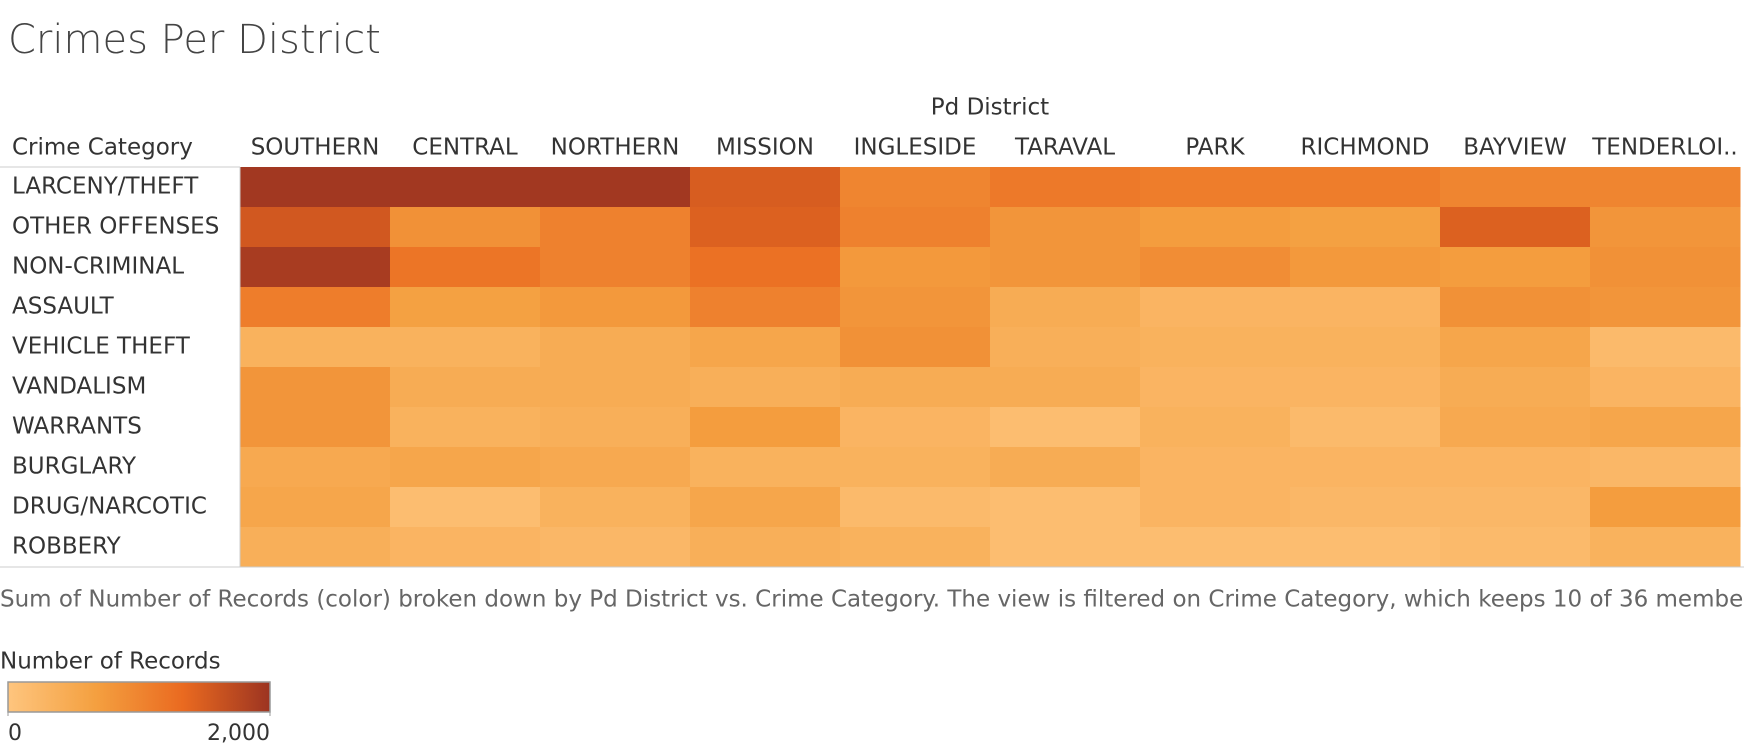  Describe the element at coordinates (315, 148) in the screenshot. I see `column-label: SOUTHERN` at that location.